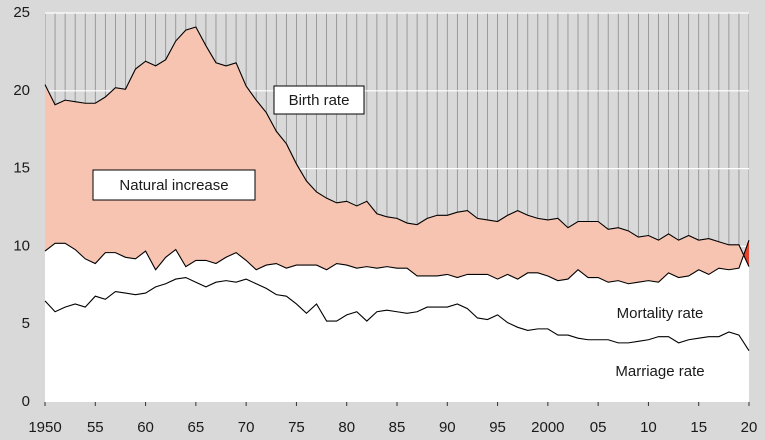  I want to click on y-tick-label: 0, so click(26, 401).